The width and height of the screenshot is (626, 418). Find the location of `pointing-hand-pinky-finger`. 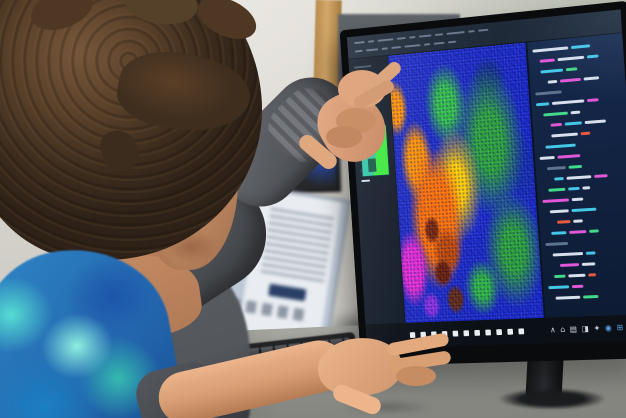

pointing-hand-pinky-finger is located at coordinates (344, 137).